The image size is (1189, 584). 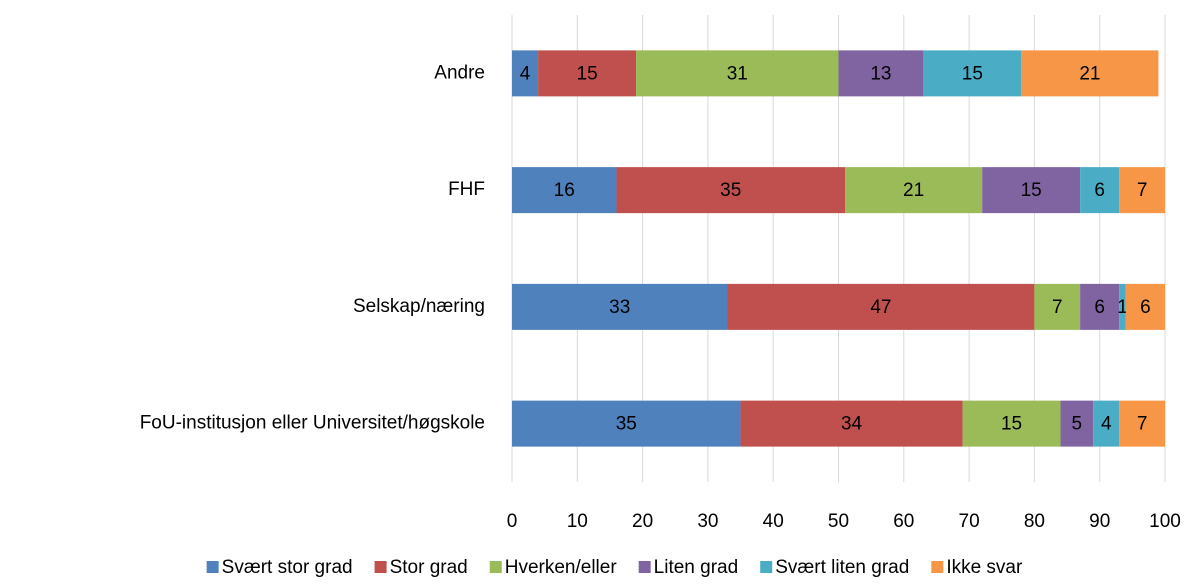 I want to click on x-tick-label: 40, so click(x=773, y=521).